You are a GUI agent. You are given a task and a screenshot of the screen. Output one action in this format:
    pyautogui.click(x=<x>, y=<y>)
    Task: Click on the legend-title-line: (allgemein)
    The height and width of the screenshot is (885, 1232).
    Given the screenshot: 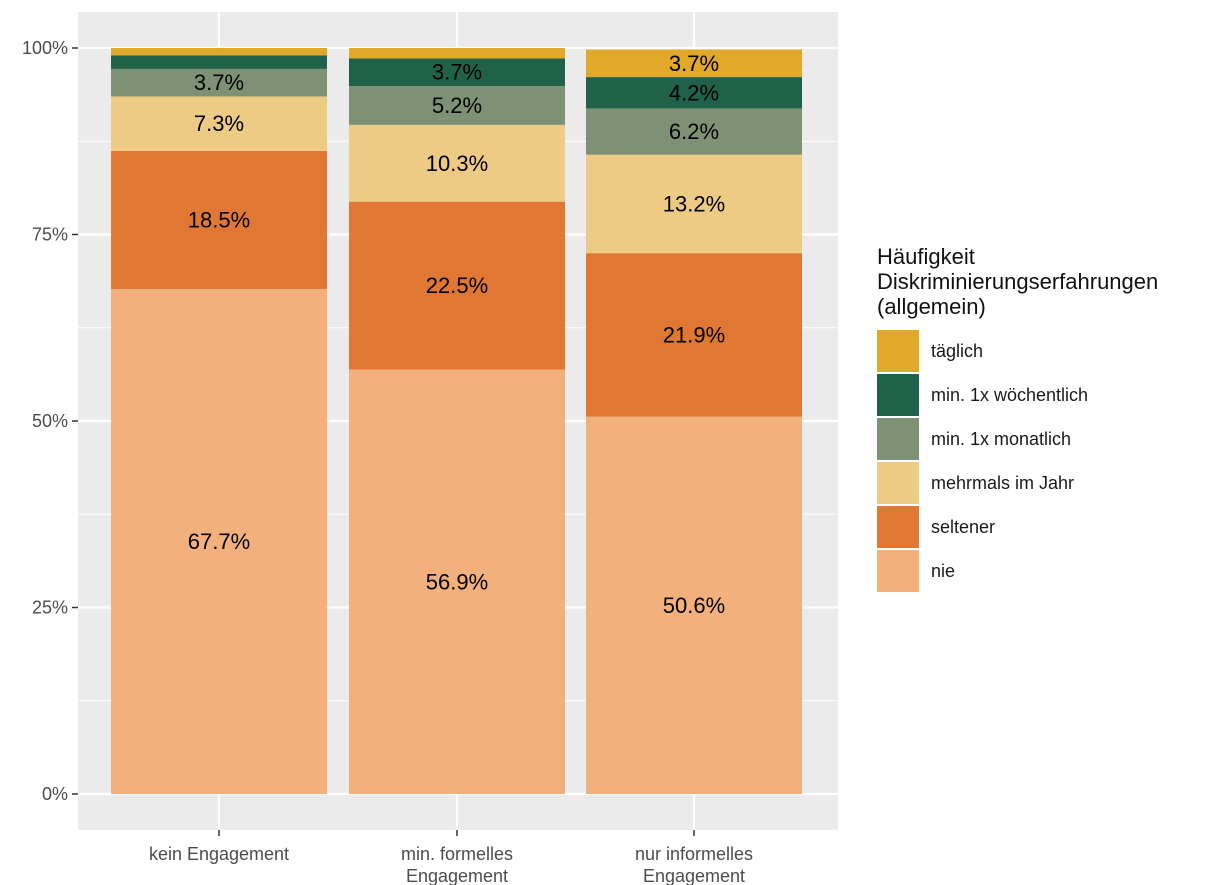 What is the action you would take?
    pyautogui.click(x=931, y=306)
    